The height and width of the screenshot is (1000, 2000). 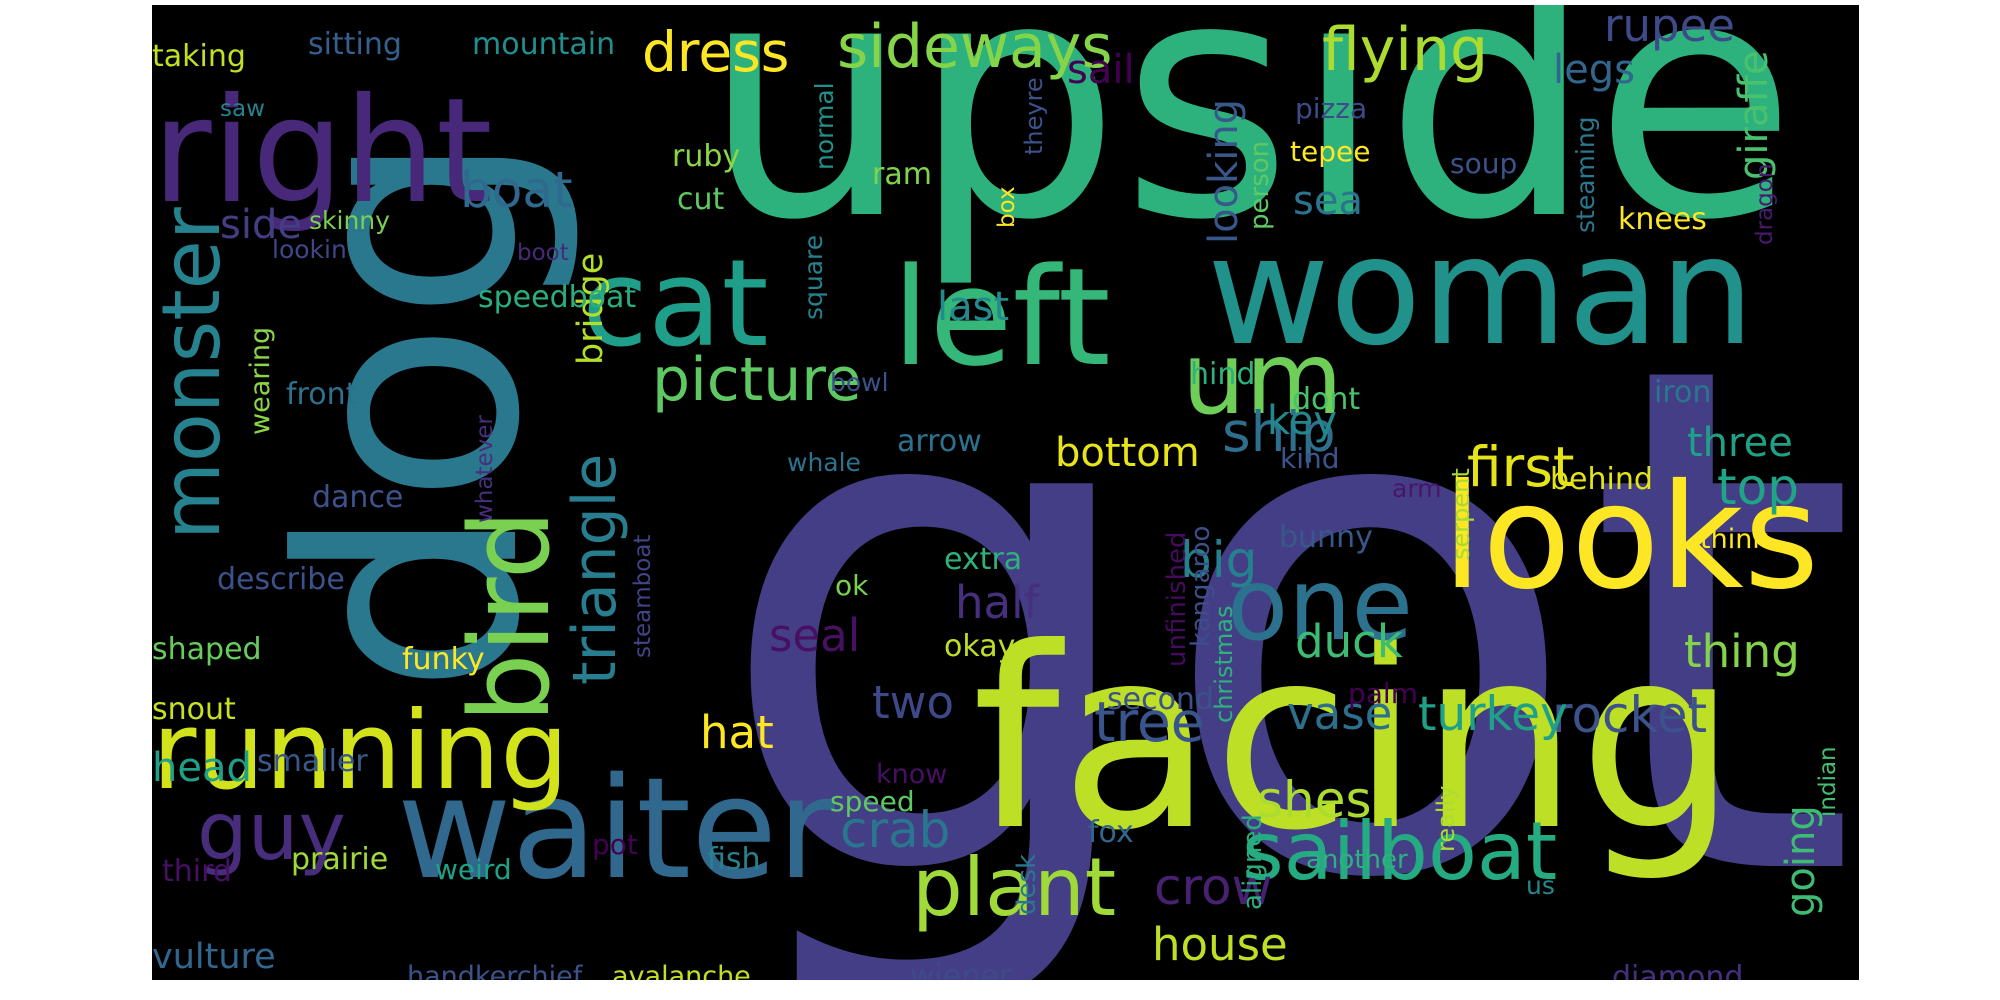 I want to click on word-fox: fox, so click(x=1111, y=832).